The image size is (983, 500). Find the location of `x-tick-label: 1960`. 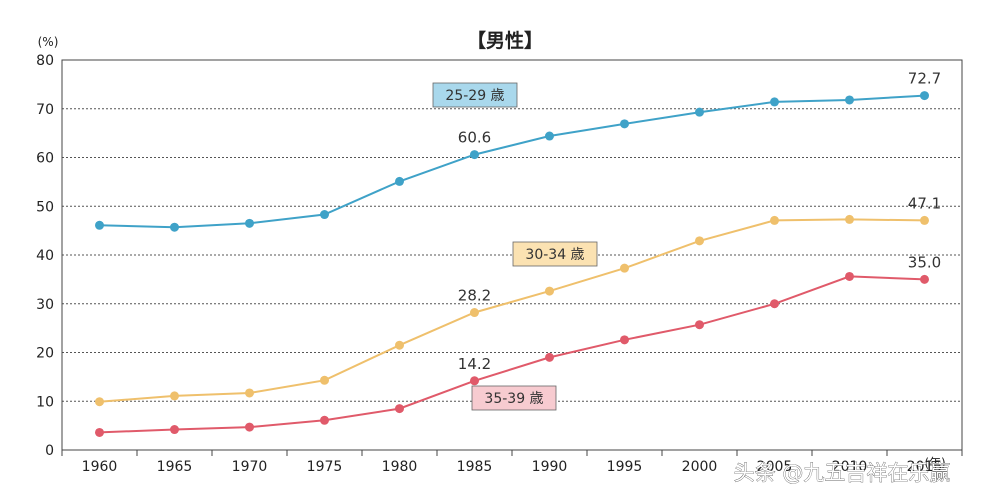

x-tick-label: 1960 is located at coordinates (100, 467).